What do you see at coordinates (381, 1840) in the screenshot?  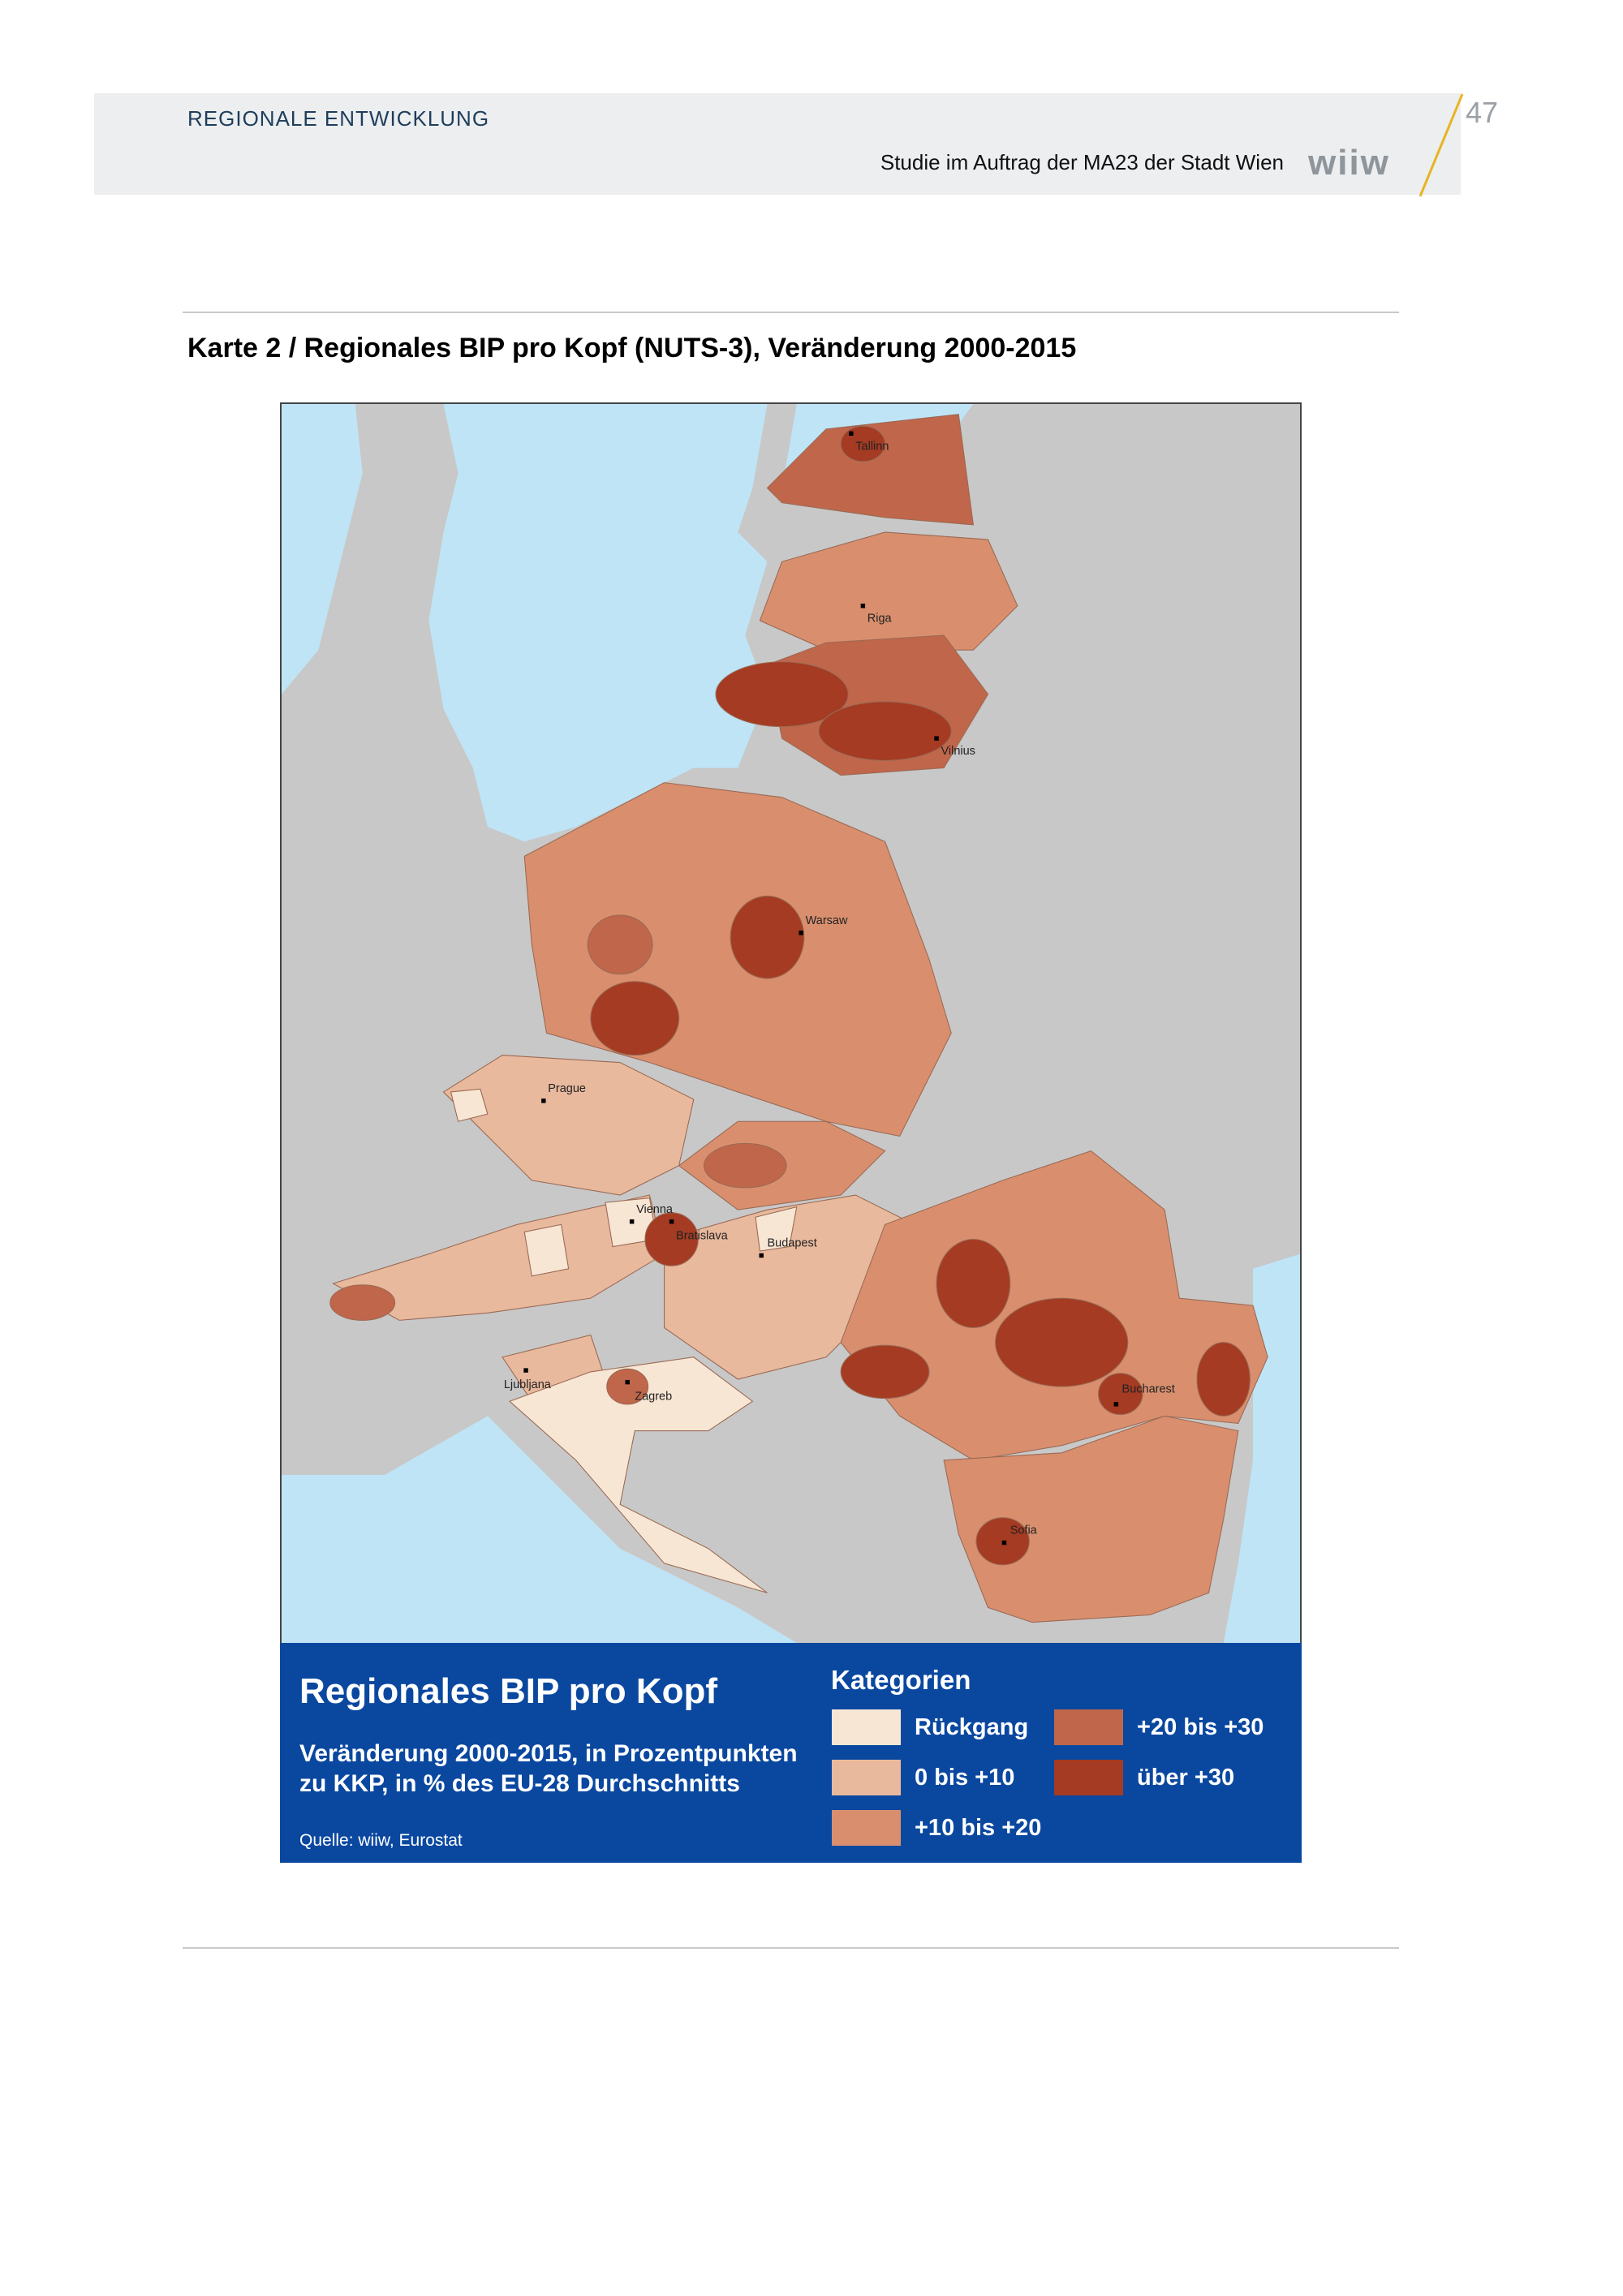 I see `legend-source: Quelle: wiiw, Eurostat` at bounding box center [381, 1840].